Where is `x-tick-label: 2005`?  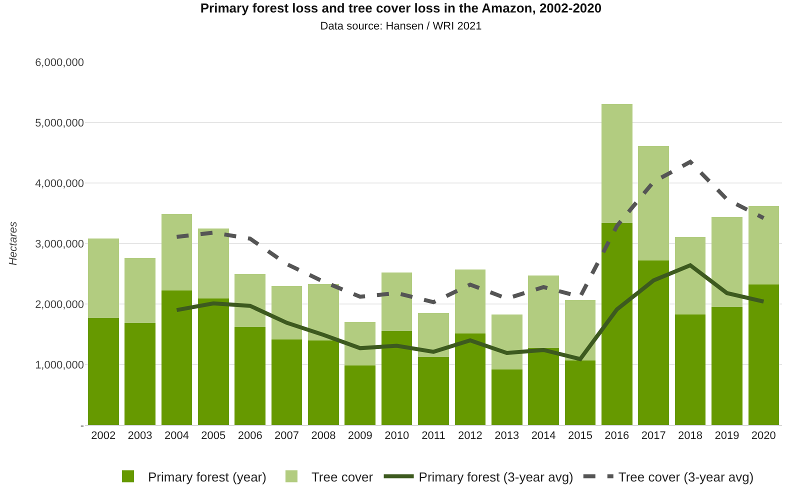
x-tick-label: 2005 is located at coordinates (213, 436).